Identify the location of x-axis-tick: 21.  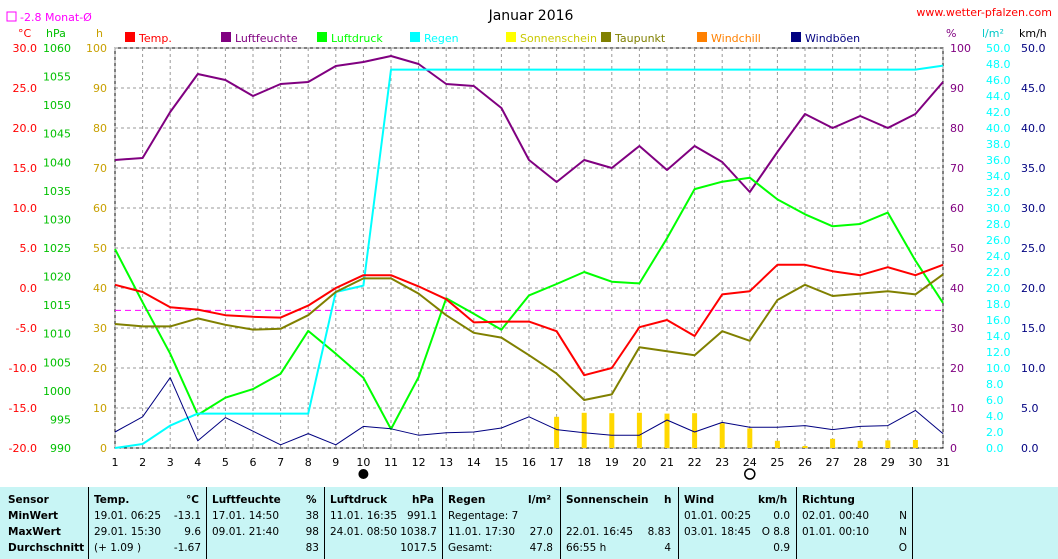
(667, 462).